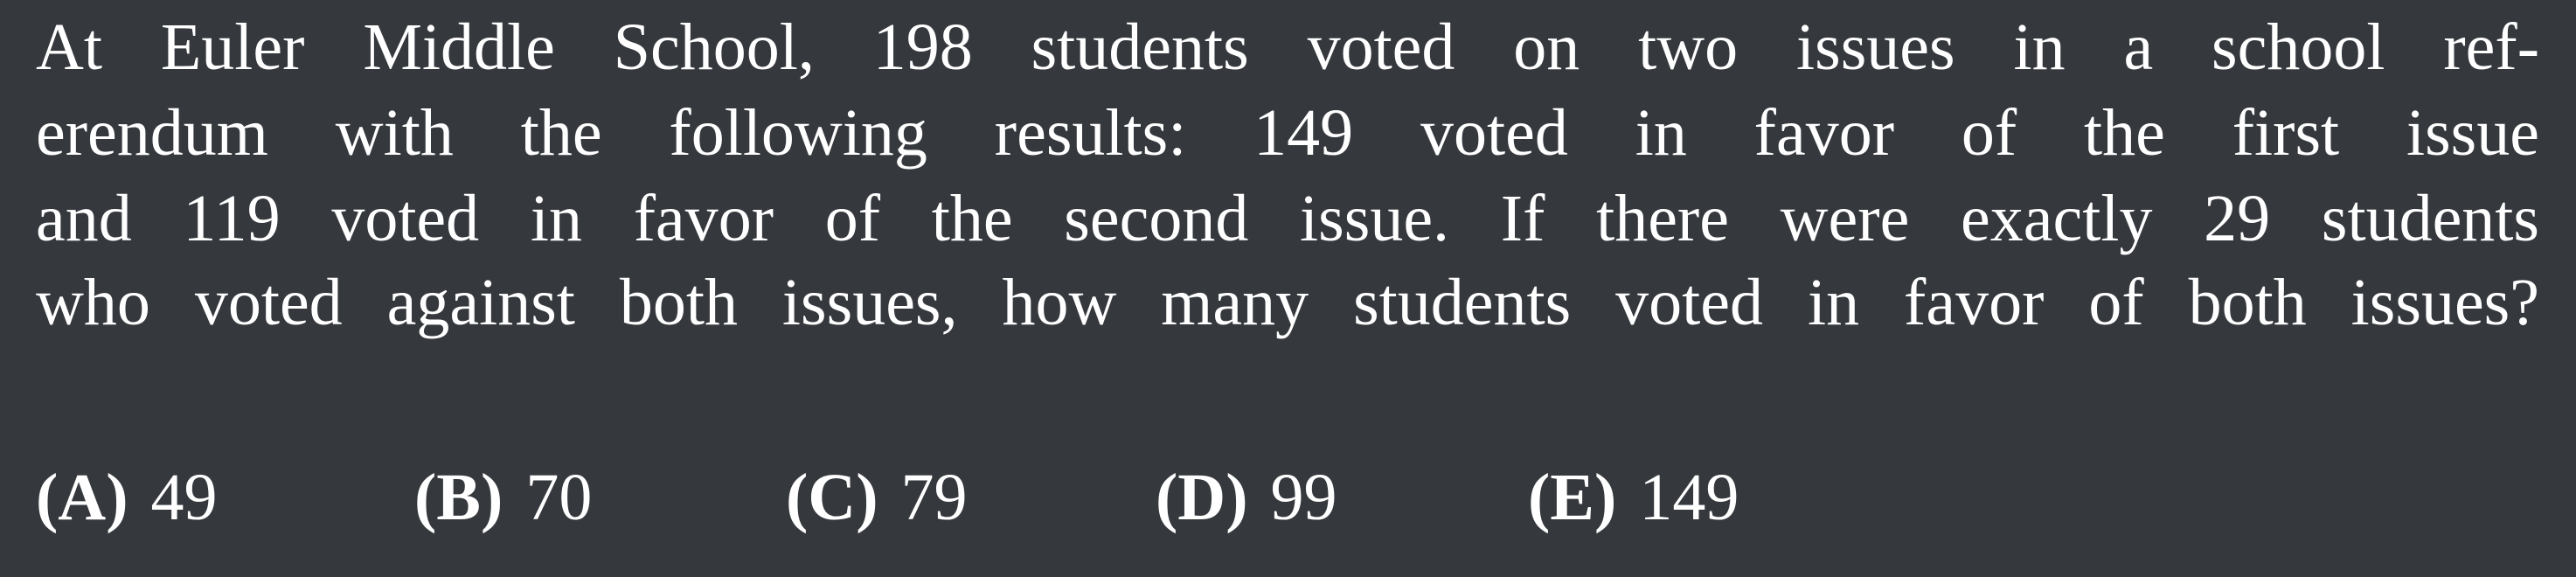  Describe the element at coordinates (1689, 497) in the screenshot. I see `choice-value: 149` at that location.